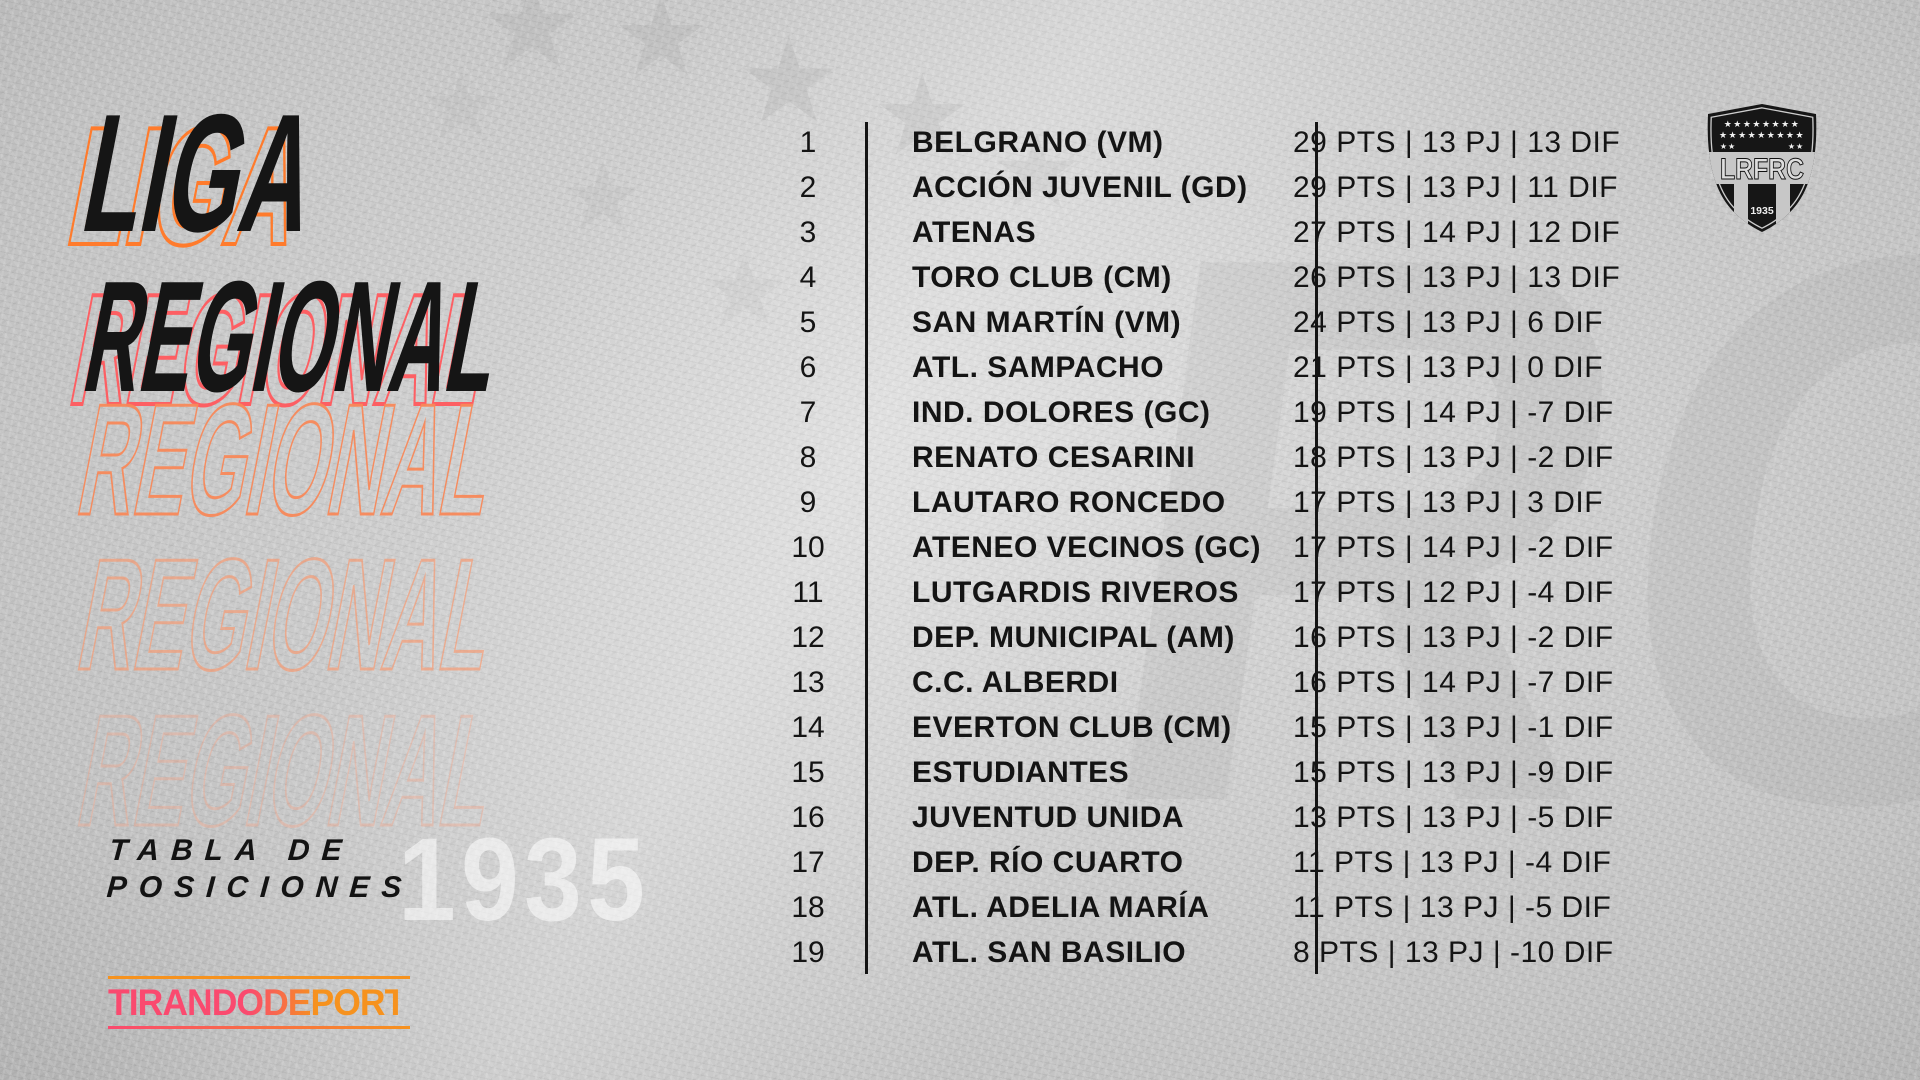  What do you see at coordinates (1250, 232) in the screenshot?
I see `table-row: 3 ATENAS 27 PTS | 14 PJ | 12 DIF` at bounding box center [1250, 232].